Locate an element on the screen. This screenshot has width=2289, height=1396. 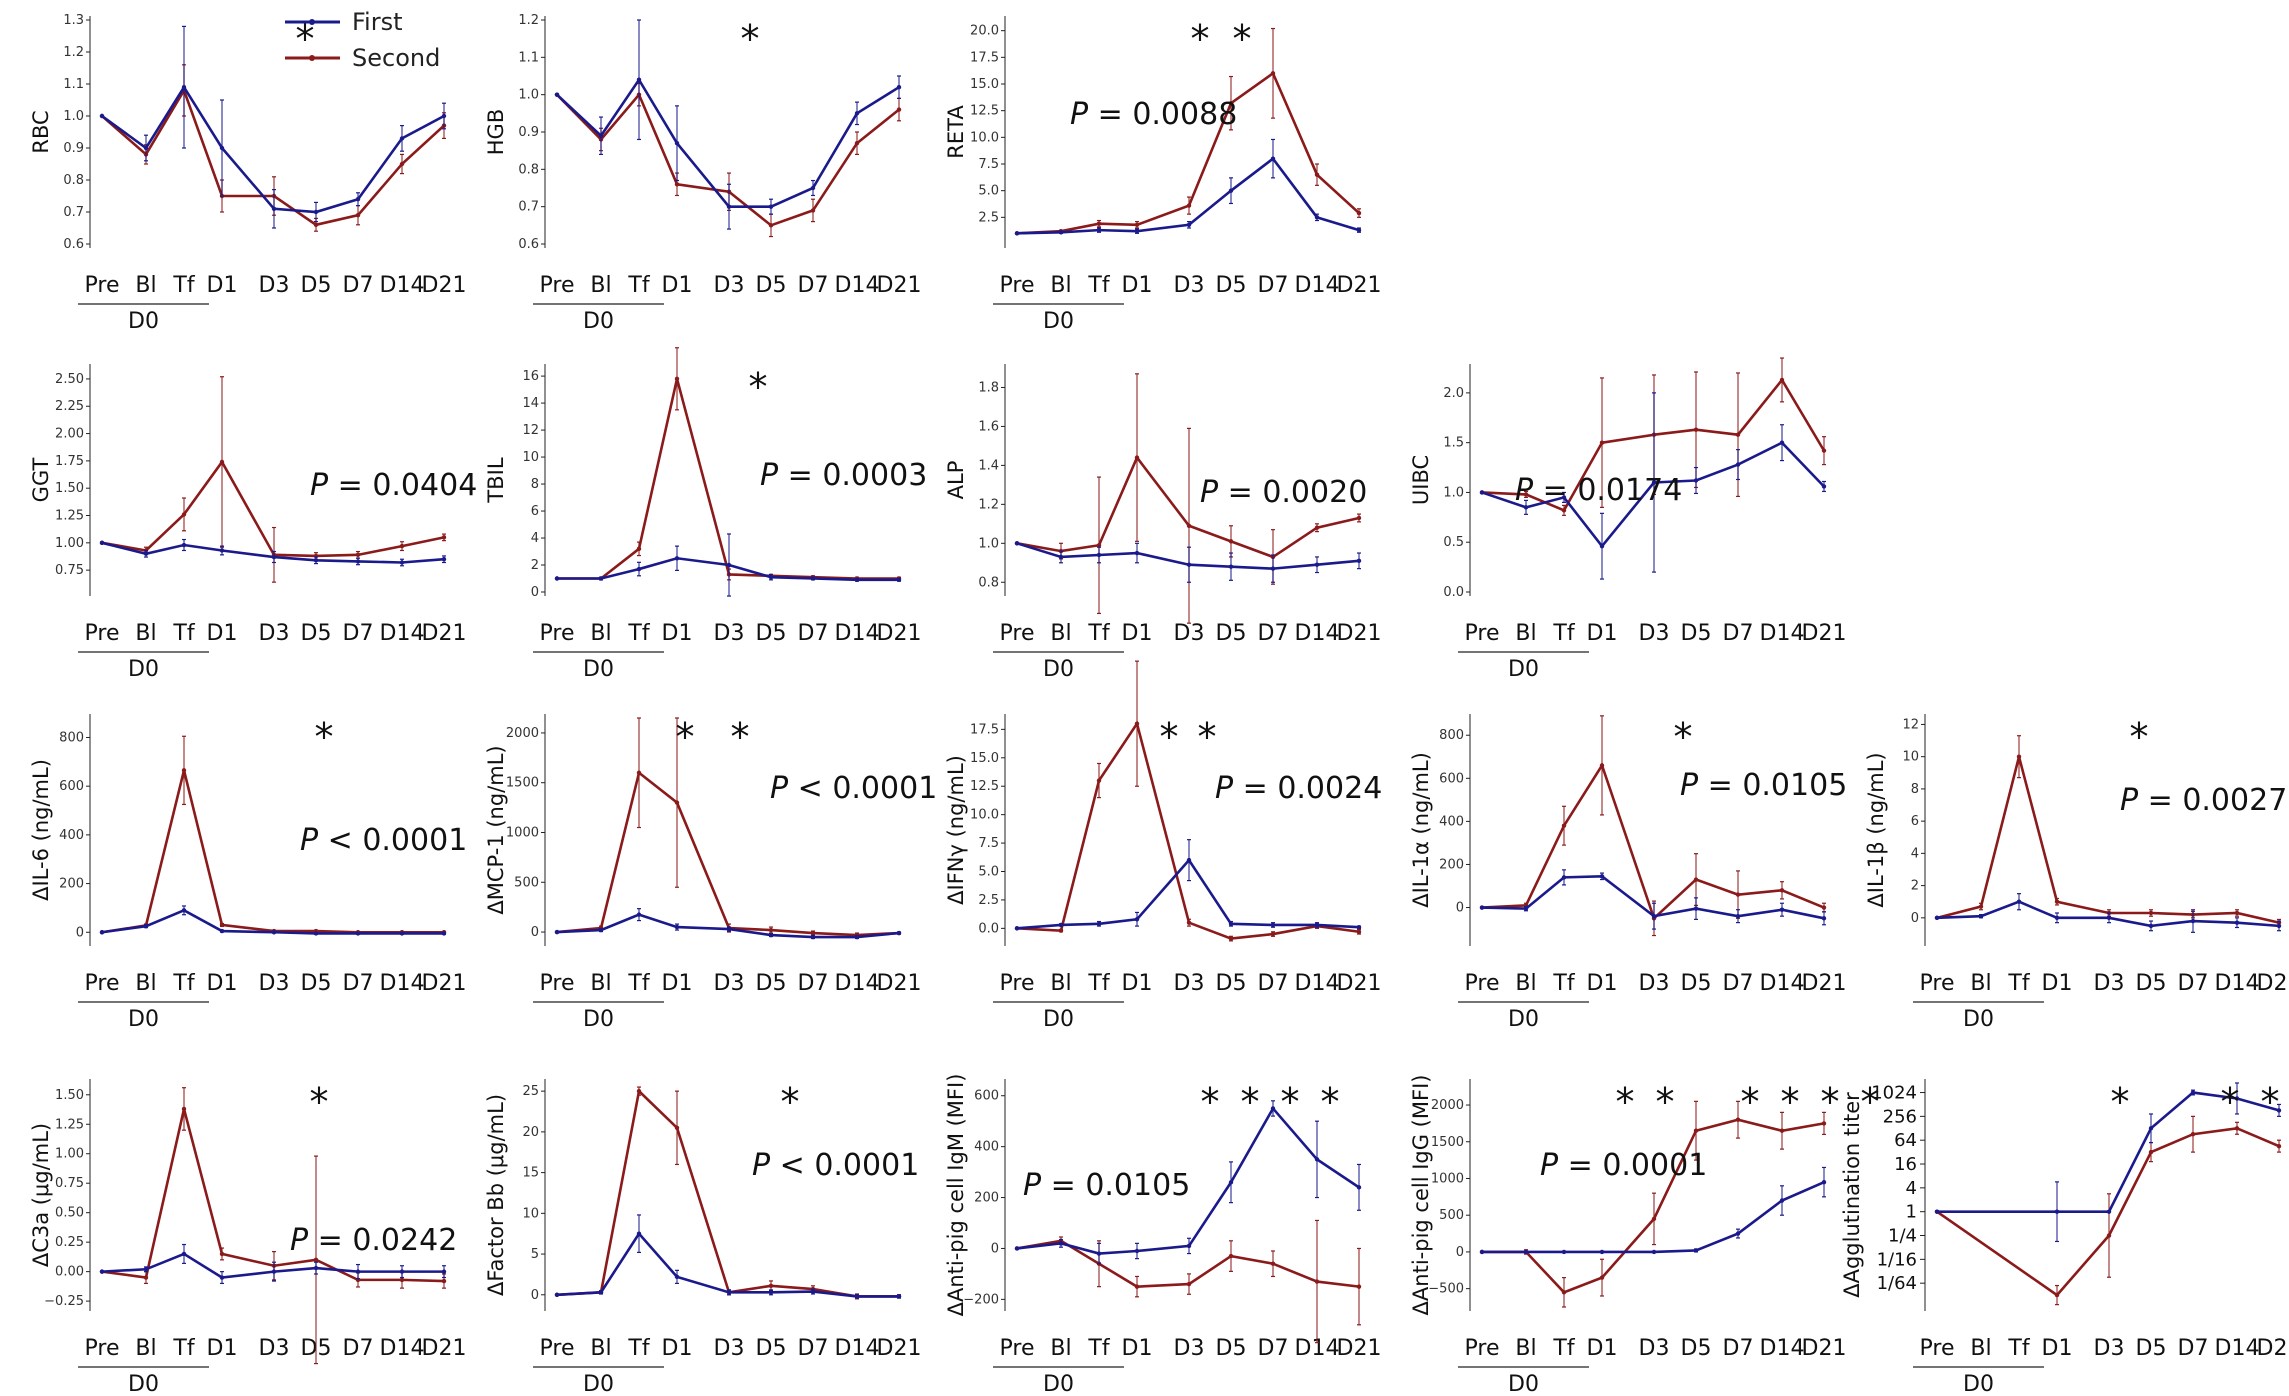
y-tick-label: 0.6 is located at coordinates (528, 244).